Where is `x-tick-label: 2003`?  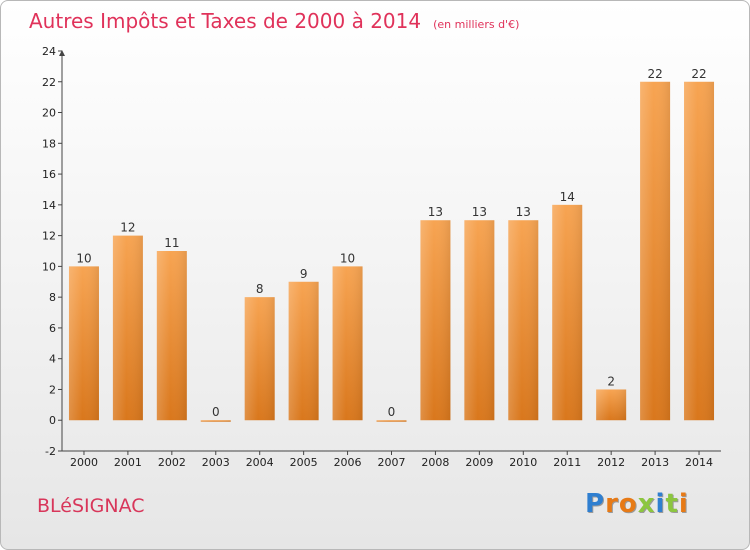
x-tick-label: 2003 is located at coordinates (216, 462).